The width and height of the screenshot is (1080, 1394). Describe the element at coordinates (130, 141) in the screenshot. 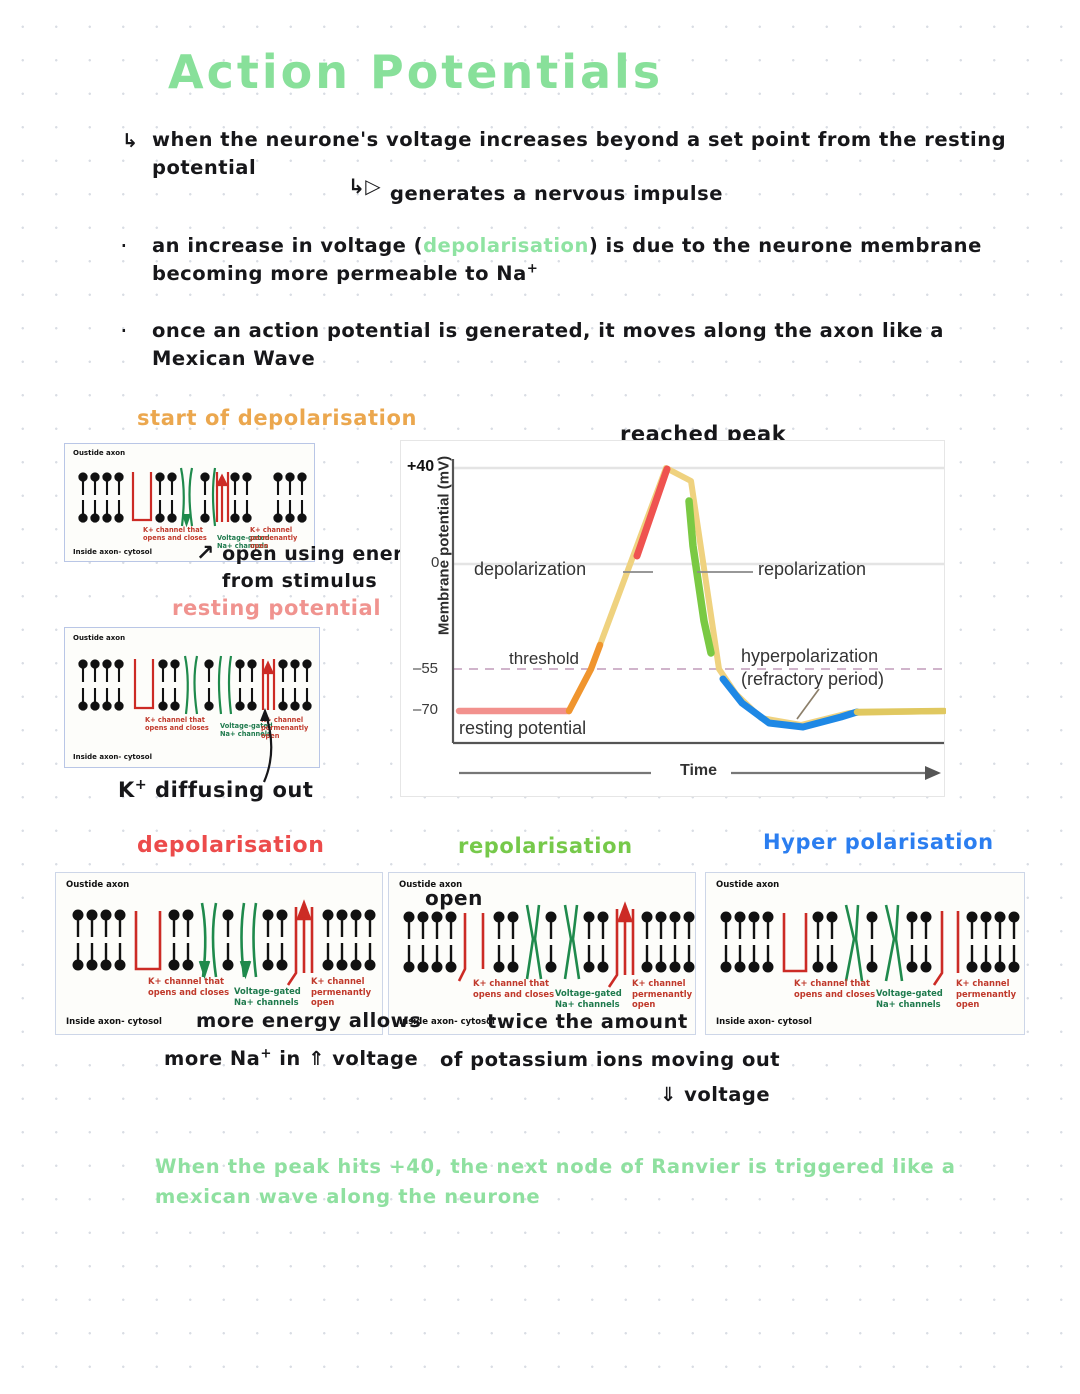

I see `arrow-hook-icon: ↳` at that location.